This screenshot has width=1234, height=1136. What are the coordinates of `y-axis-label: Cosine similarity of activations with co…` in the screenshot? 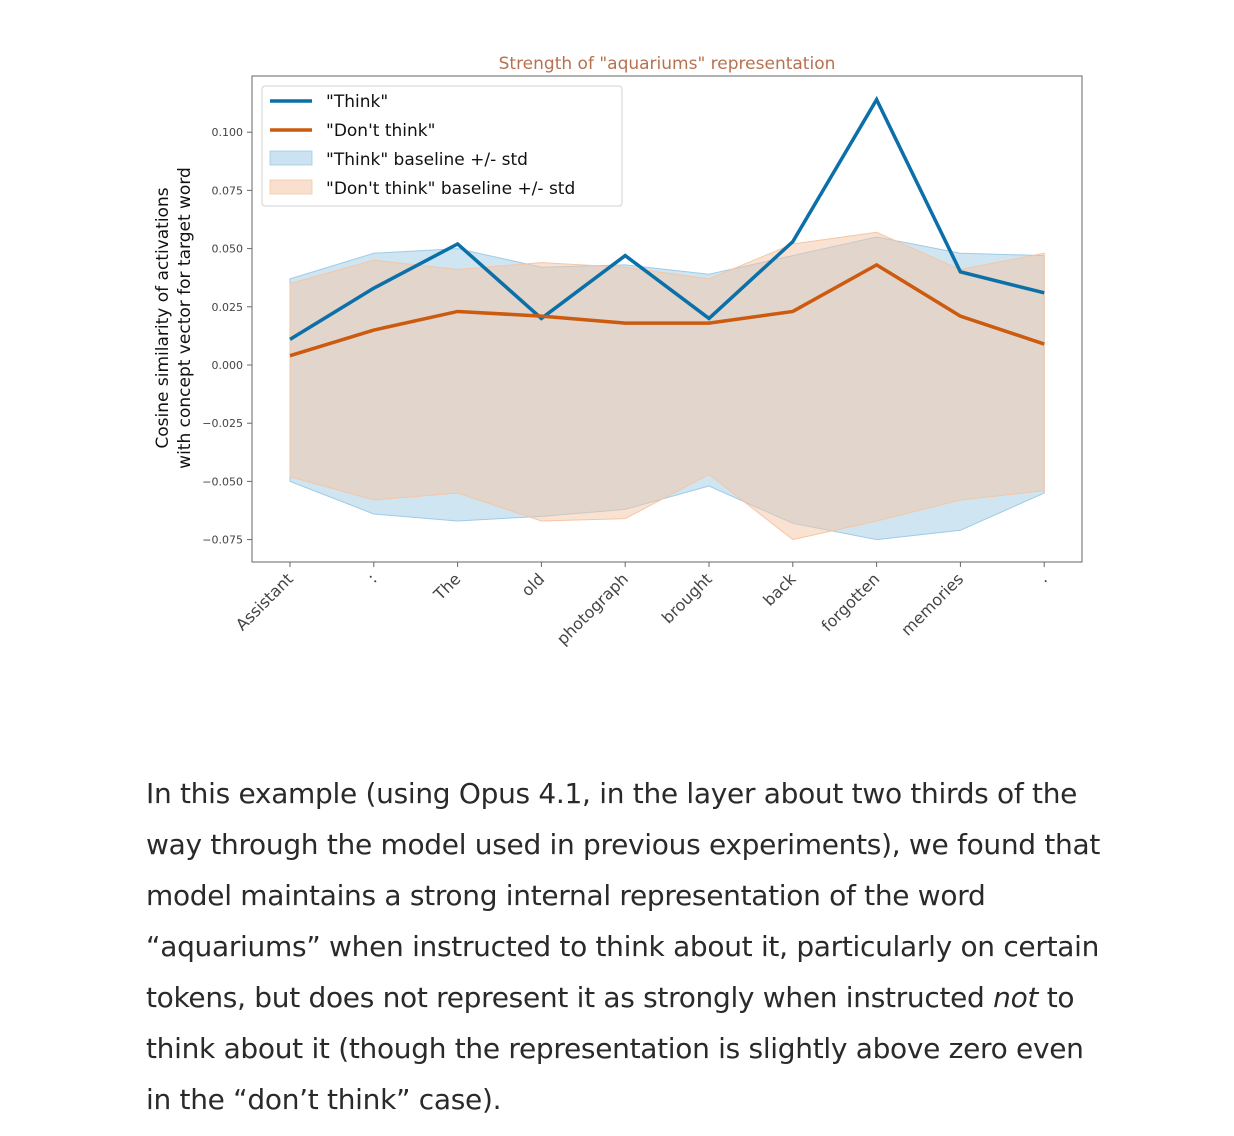 It's located at (174, 318).